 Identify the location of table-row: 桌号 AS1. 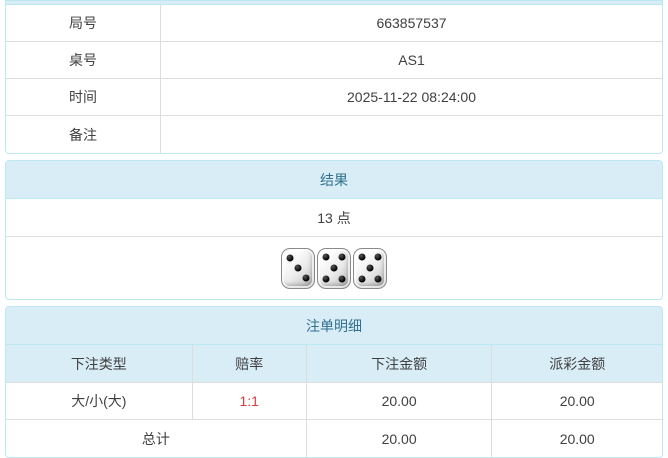
(334, 60).